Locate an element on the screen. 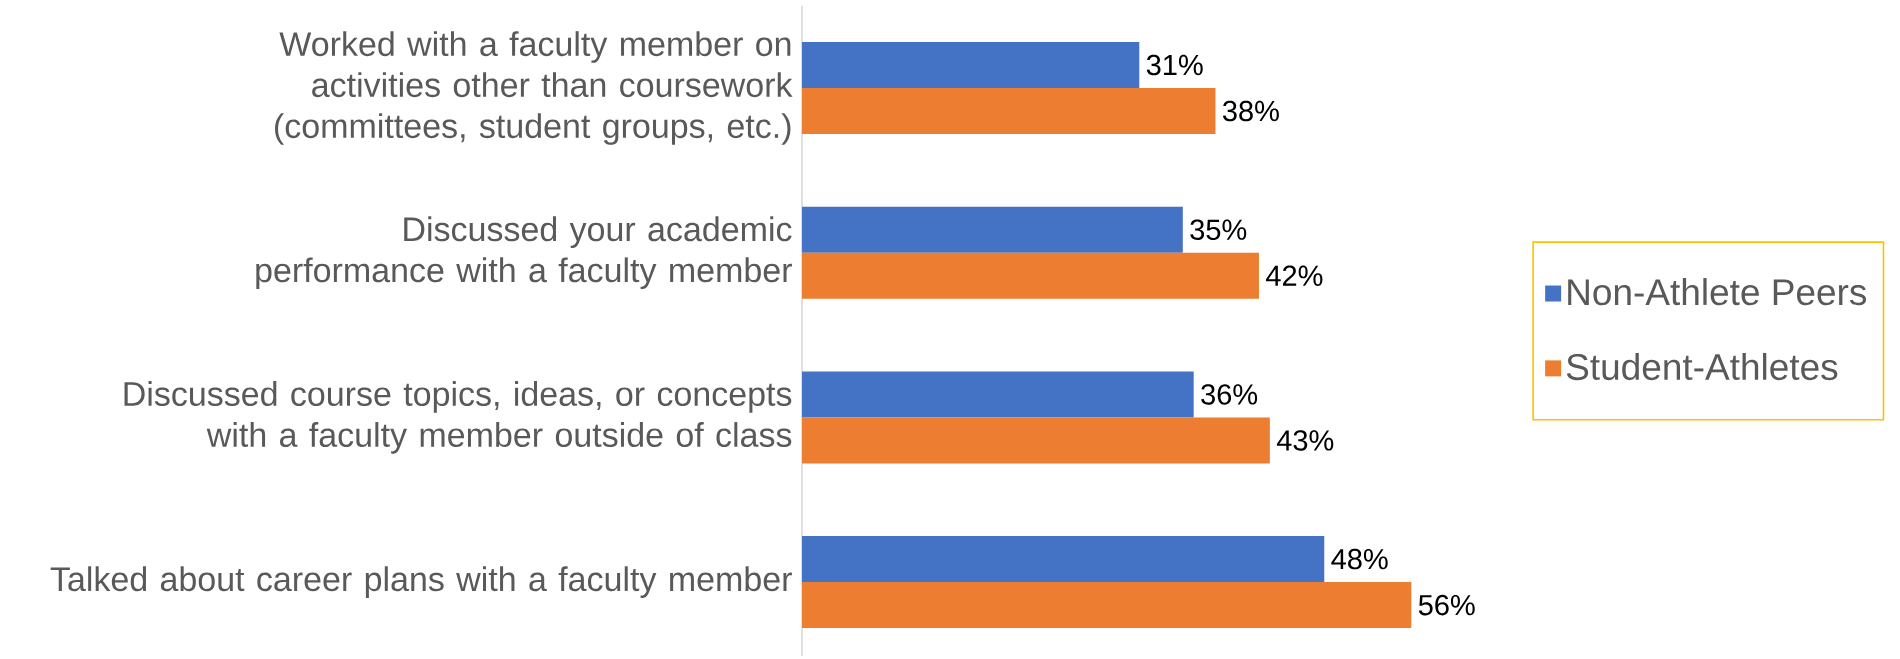  y-tick-label: Discussed course topics, ideas, or concepts with a faculty member outside of class is located at coordinates (458, 417).